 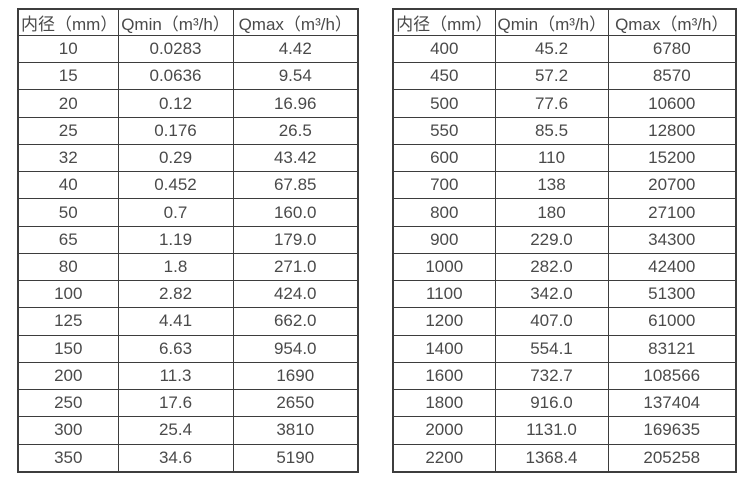 What do you see at coordinates (444, 321) in the screenshot?
I see `diameter-cell: 1200` at bounding box center [444, 321].